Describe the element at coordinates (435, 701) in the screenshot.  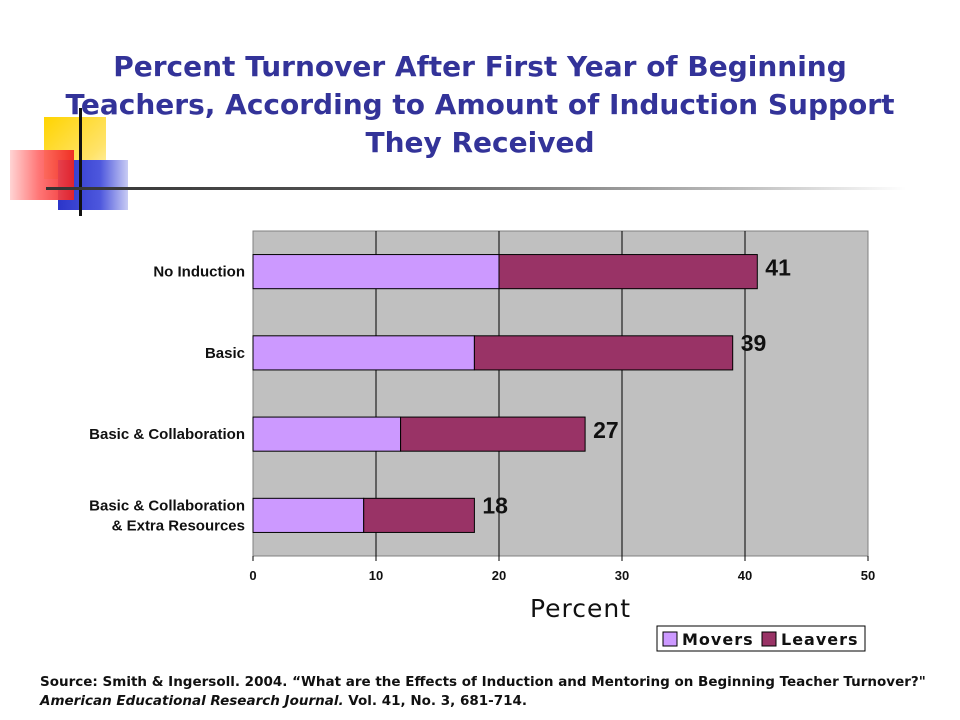
I see `source-suffix: Vol. 41, No. 3, 681-714.` at that location.